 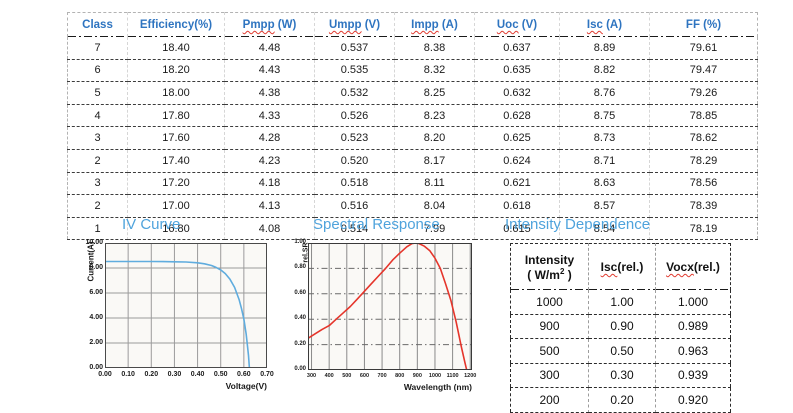 I want to click on electrical-table-cell: 79.26, so click(x=703, y=93).